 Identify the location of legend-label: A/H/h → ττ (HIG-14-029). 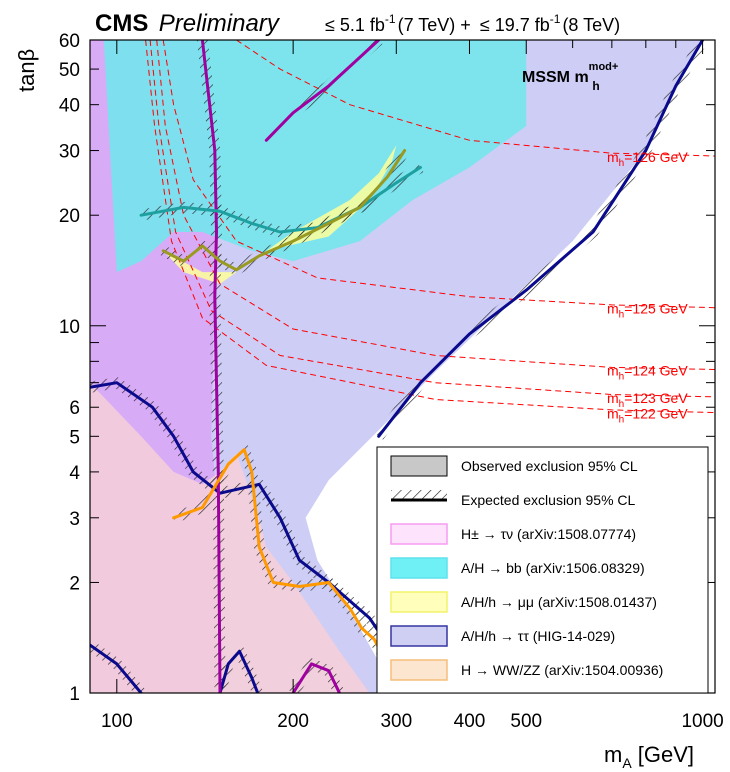
(538, 636).